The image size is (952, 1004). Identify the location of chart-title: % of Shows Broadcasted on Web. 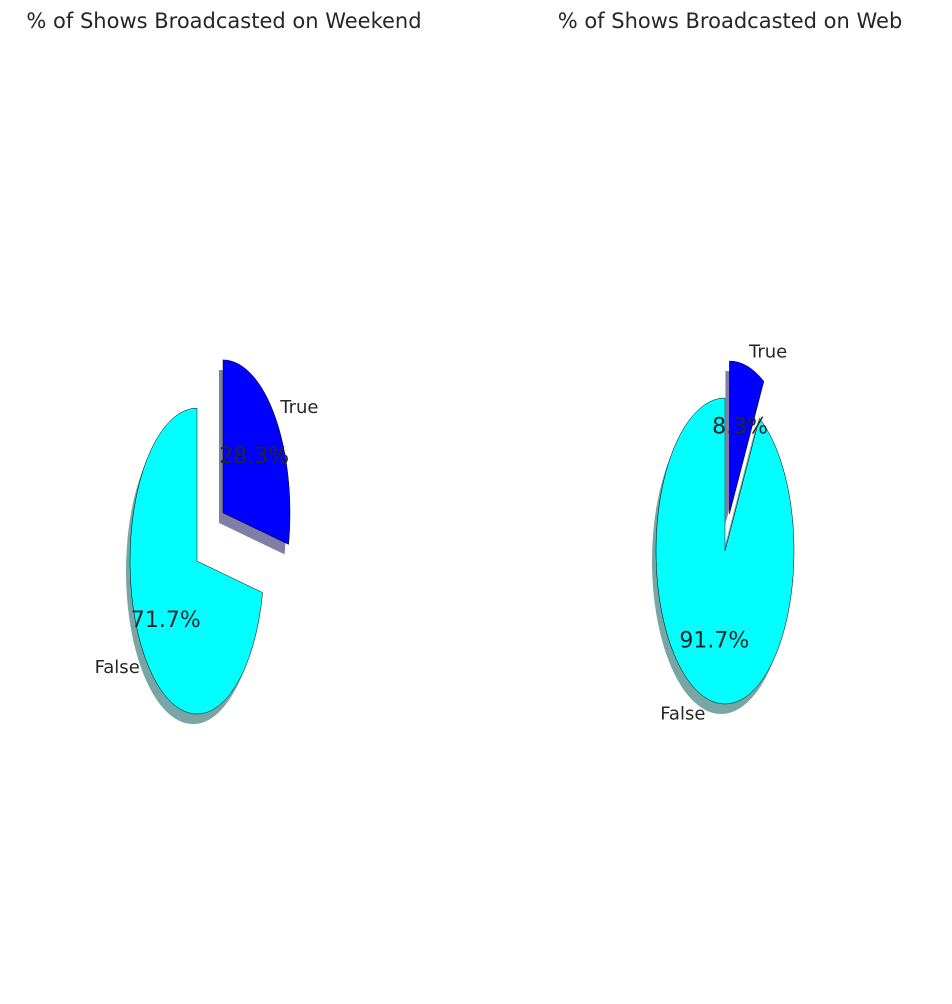
(730, 21).